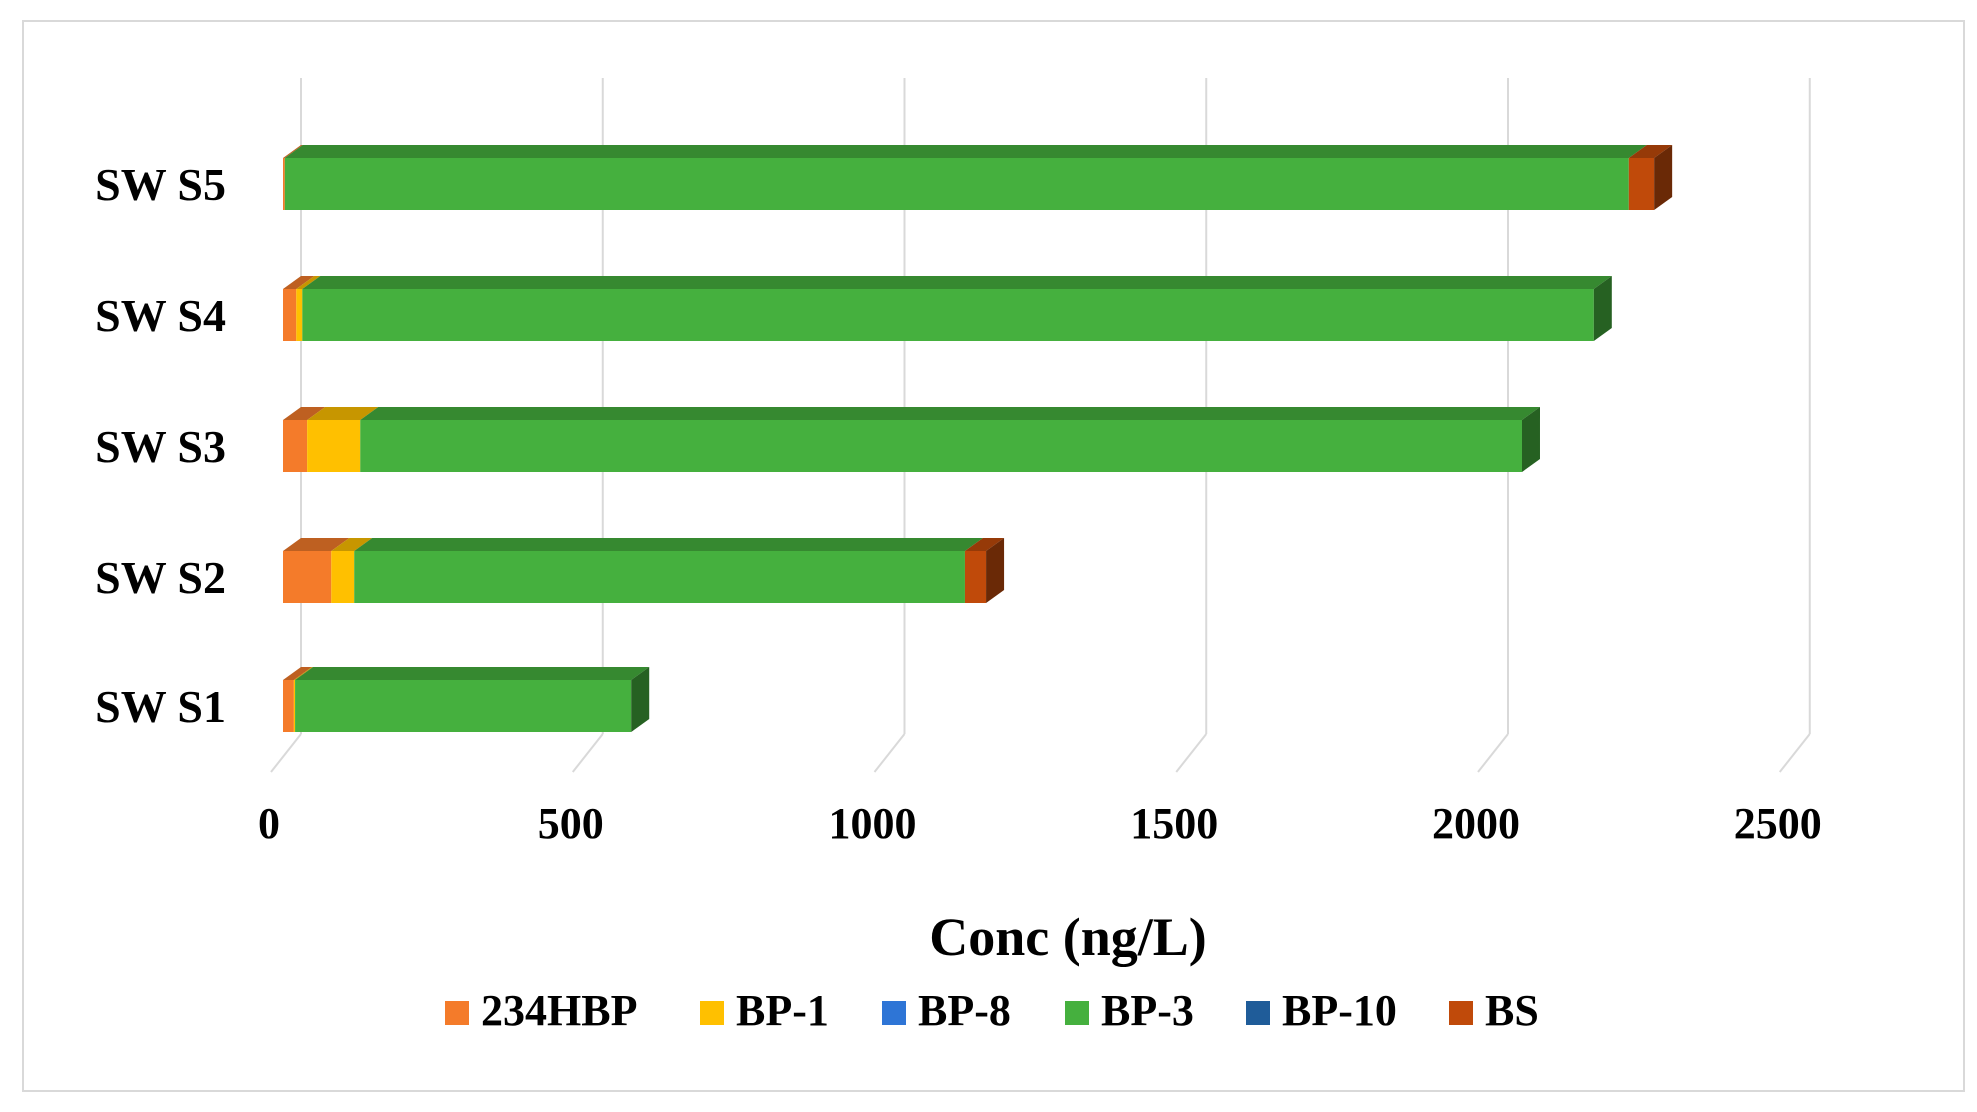 The height and width of the screenshot is (1112, 1977). Describe the element at coordinates (1147, 1010) in the screenshot. I see `legend-label: BP-3` at that location.